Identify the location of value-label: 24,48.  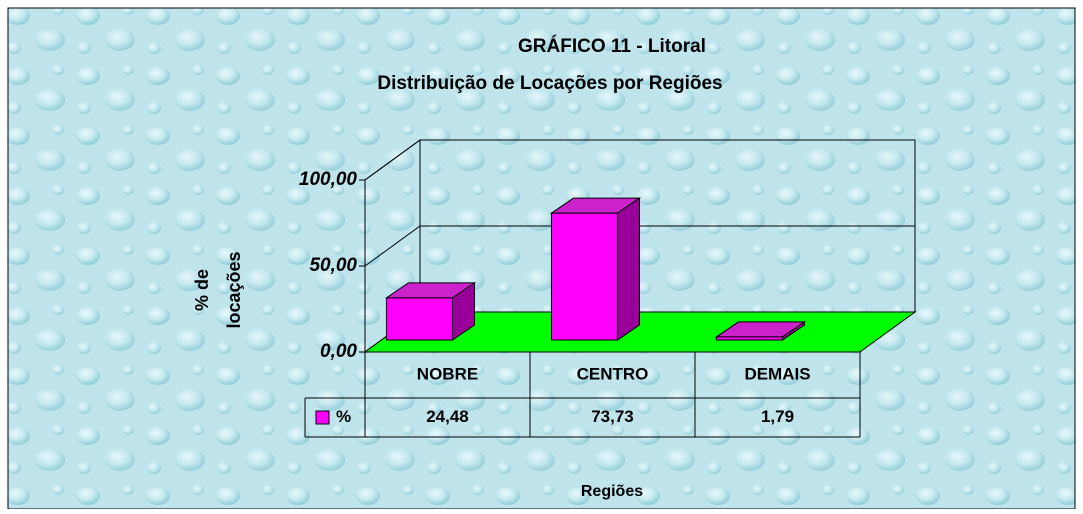
(447, 416).